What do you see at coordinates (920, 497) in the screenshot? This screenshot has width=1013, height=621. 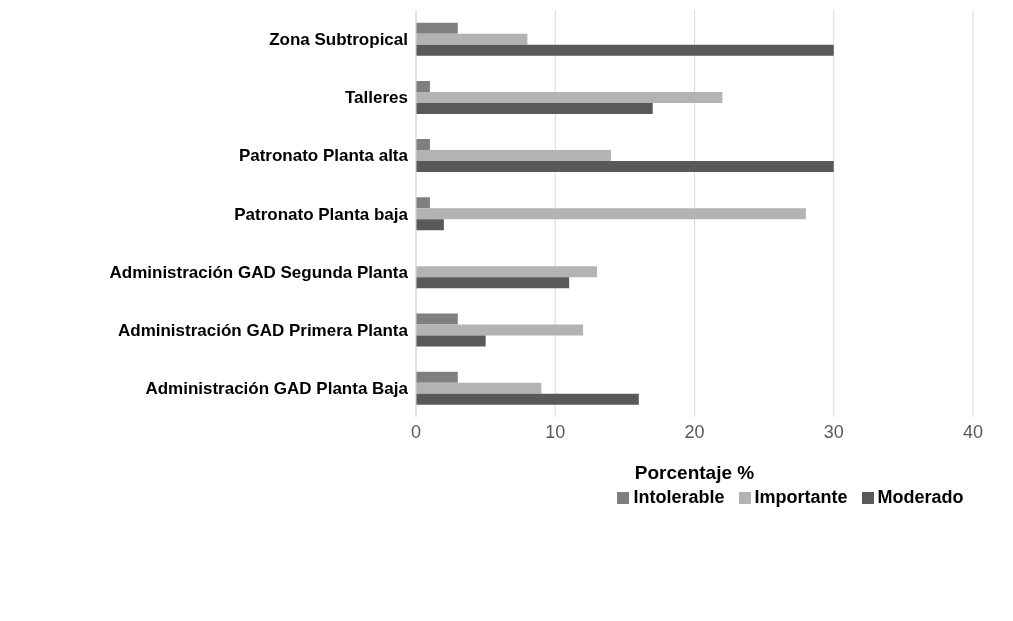 I see `legend-label: Moderado` at bounding box center [920, 497].